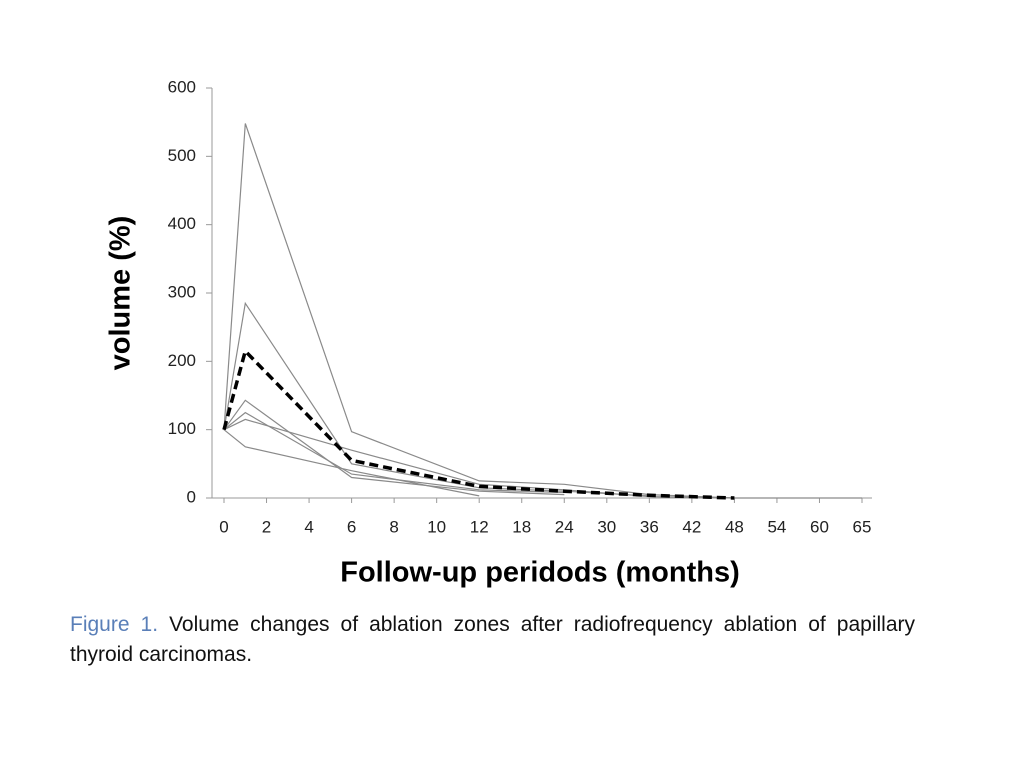  Describe the element at coordinates (223, 526) in the screenshot. I see `x-tick-label: 0` at that location.